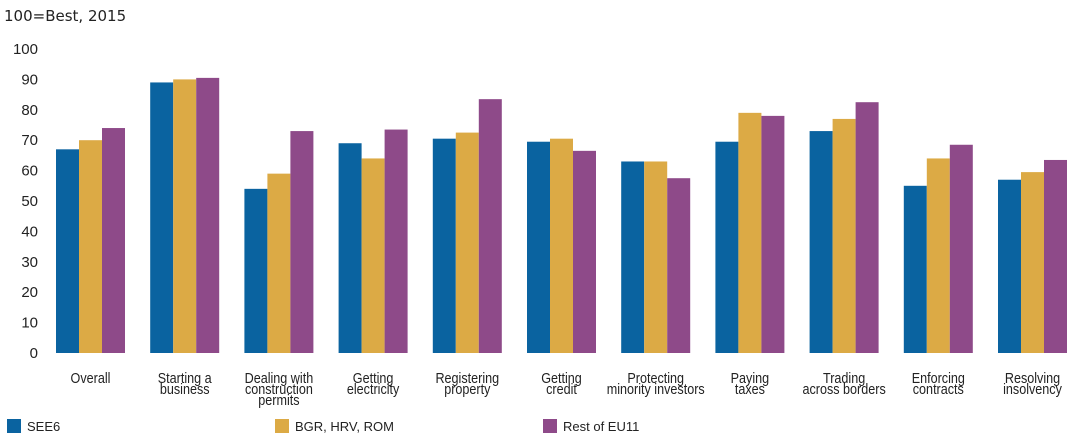 This screenshot has height=436, width=1078. Describe the element at coordinates (43, 426) in the screenshot. I see `legend-label: SEE6` at that location.